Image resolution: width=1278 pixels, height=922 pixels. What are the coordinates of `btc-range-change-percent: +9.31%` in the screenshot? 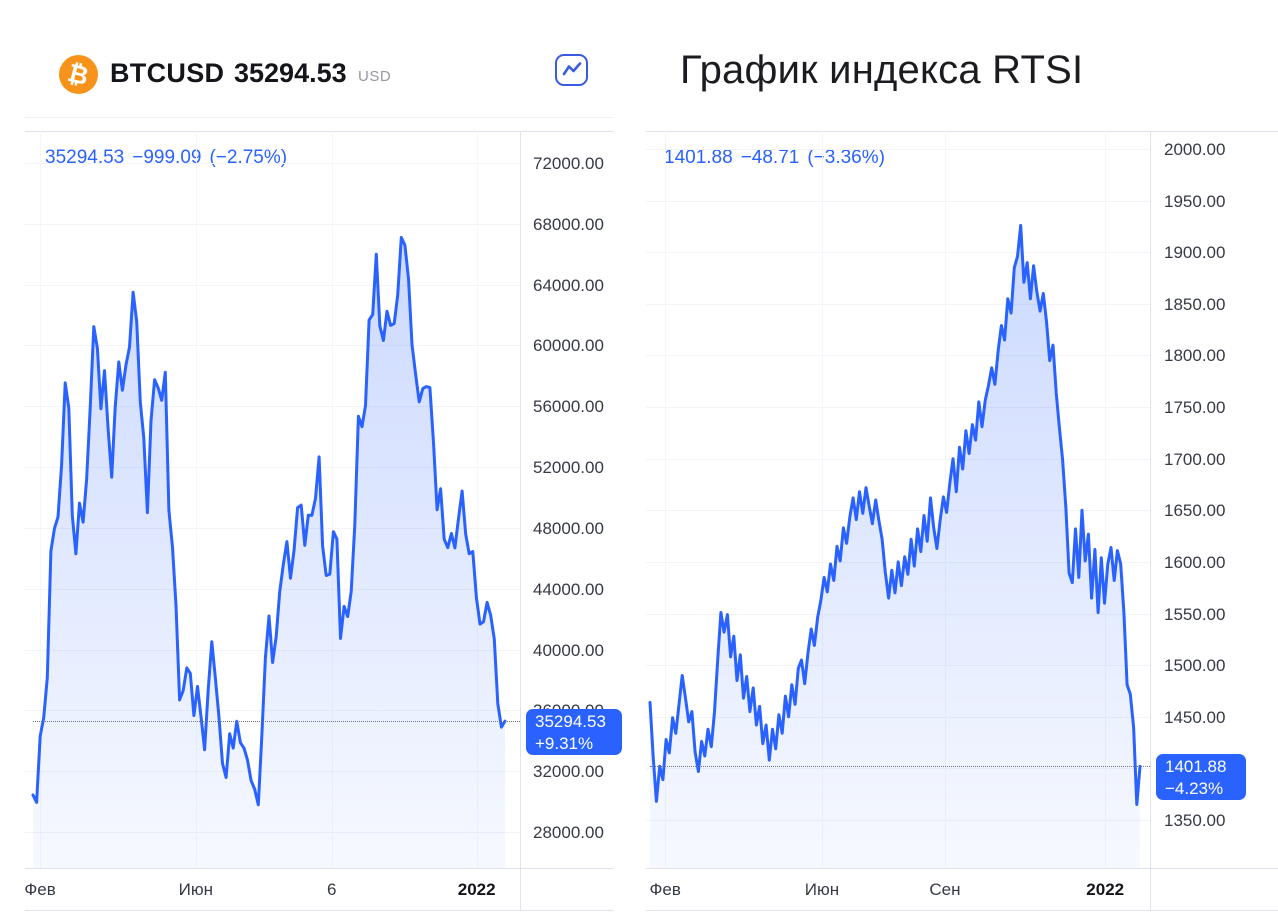 It's located at (564, 744).